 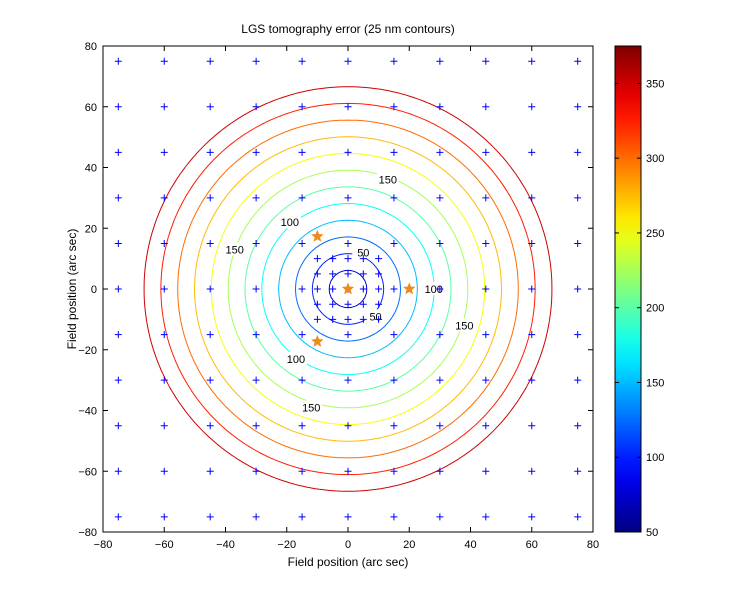 What do you see at coordinates (532, 545) in the screenshot?
I see `x-tick-label: 60` at bounding box center [532, 545].